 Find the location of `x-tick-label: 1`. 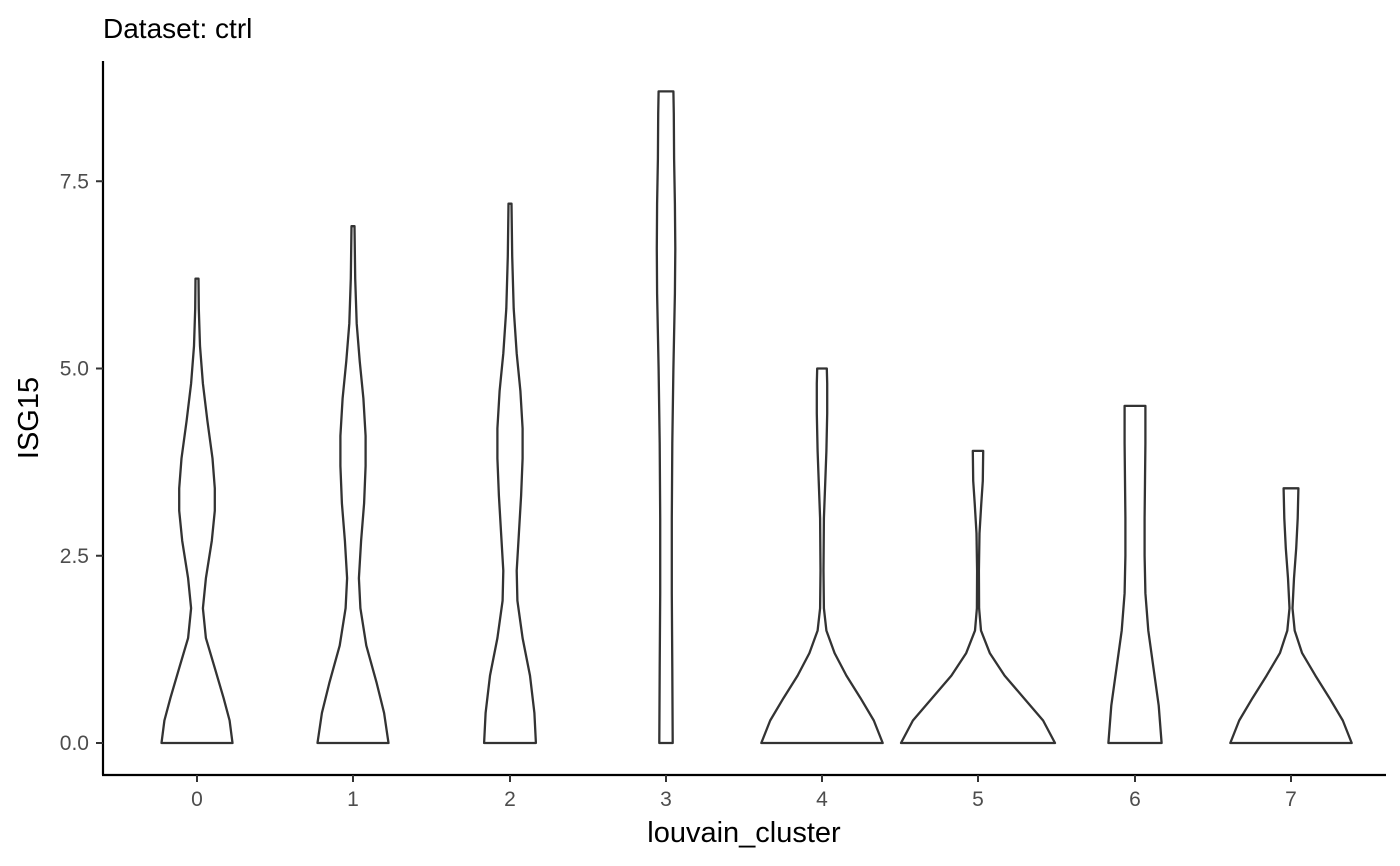

x-tick-label: 1 is located at coordinates (353, 799).